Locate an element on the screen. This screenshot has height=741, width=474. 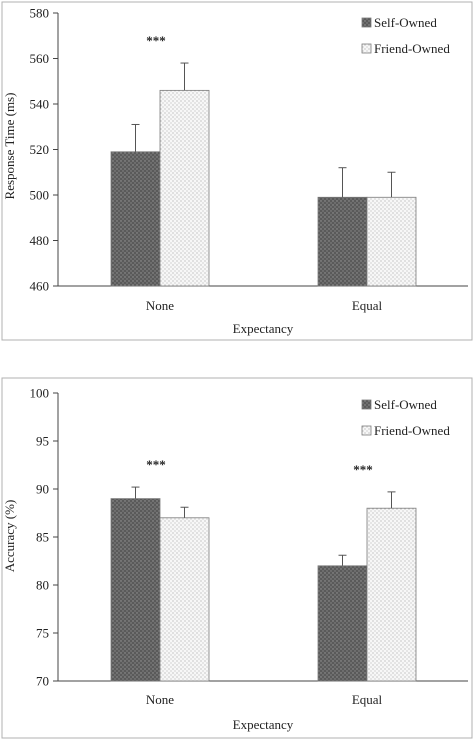
y-tick-label: 560 is located at coordinates (40, 58).